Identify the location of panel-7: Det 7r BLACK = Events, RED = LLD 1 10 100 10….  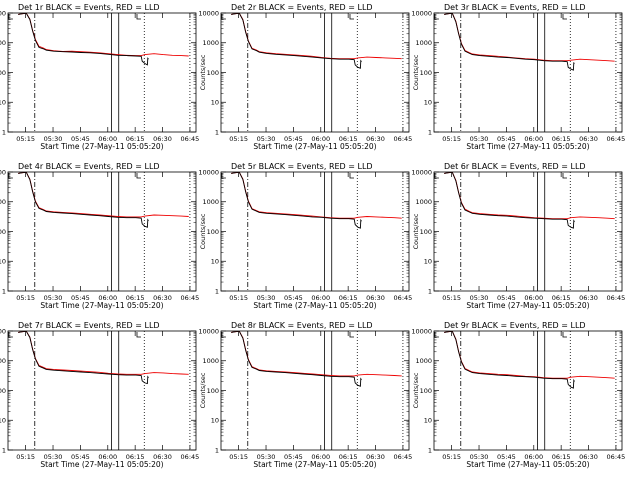
(99, 395).